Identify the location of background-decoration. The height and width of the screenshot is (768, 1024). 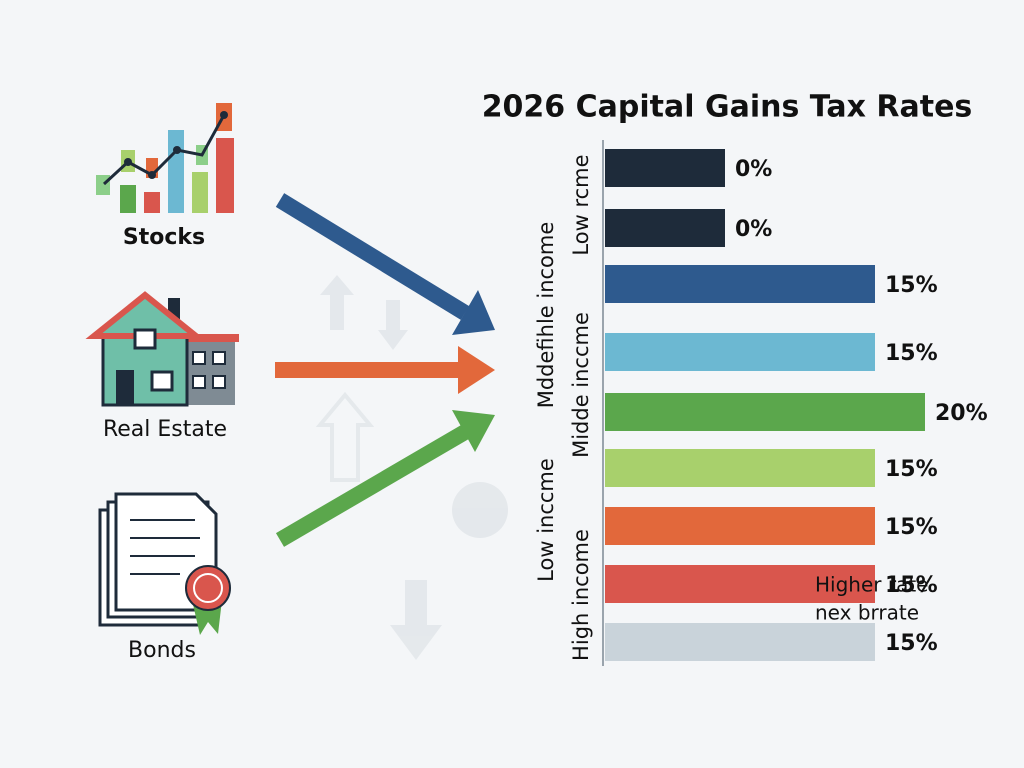
(411, 467).